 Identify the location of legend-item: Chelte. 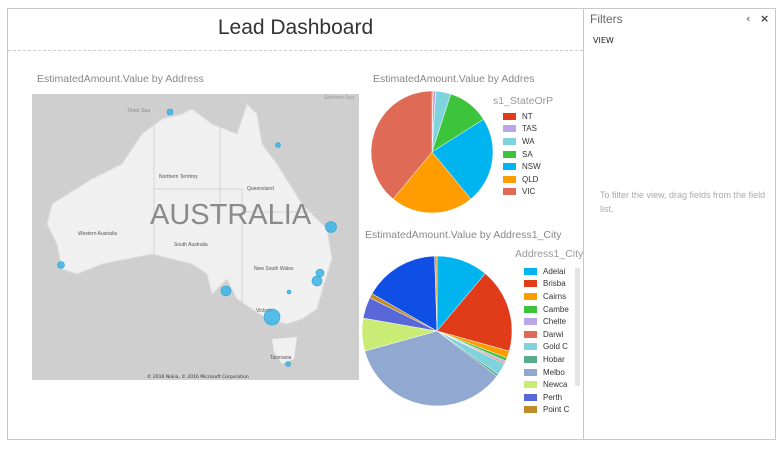
(546, 321).